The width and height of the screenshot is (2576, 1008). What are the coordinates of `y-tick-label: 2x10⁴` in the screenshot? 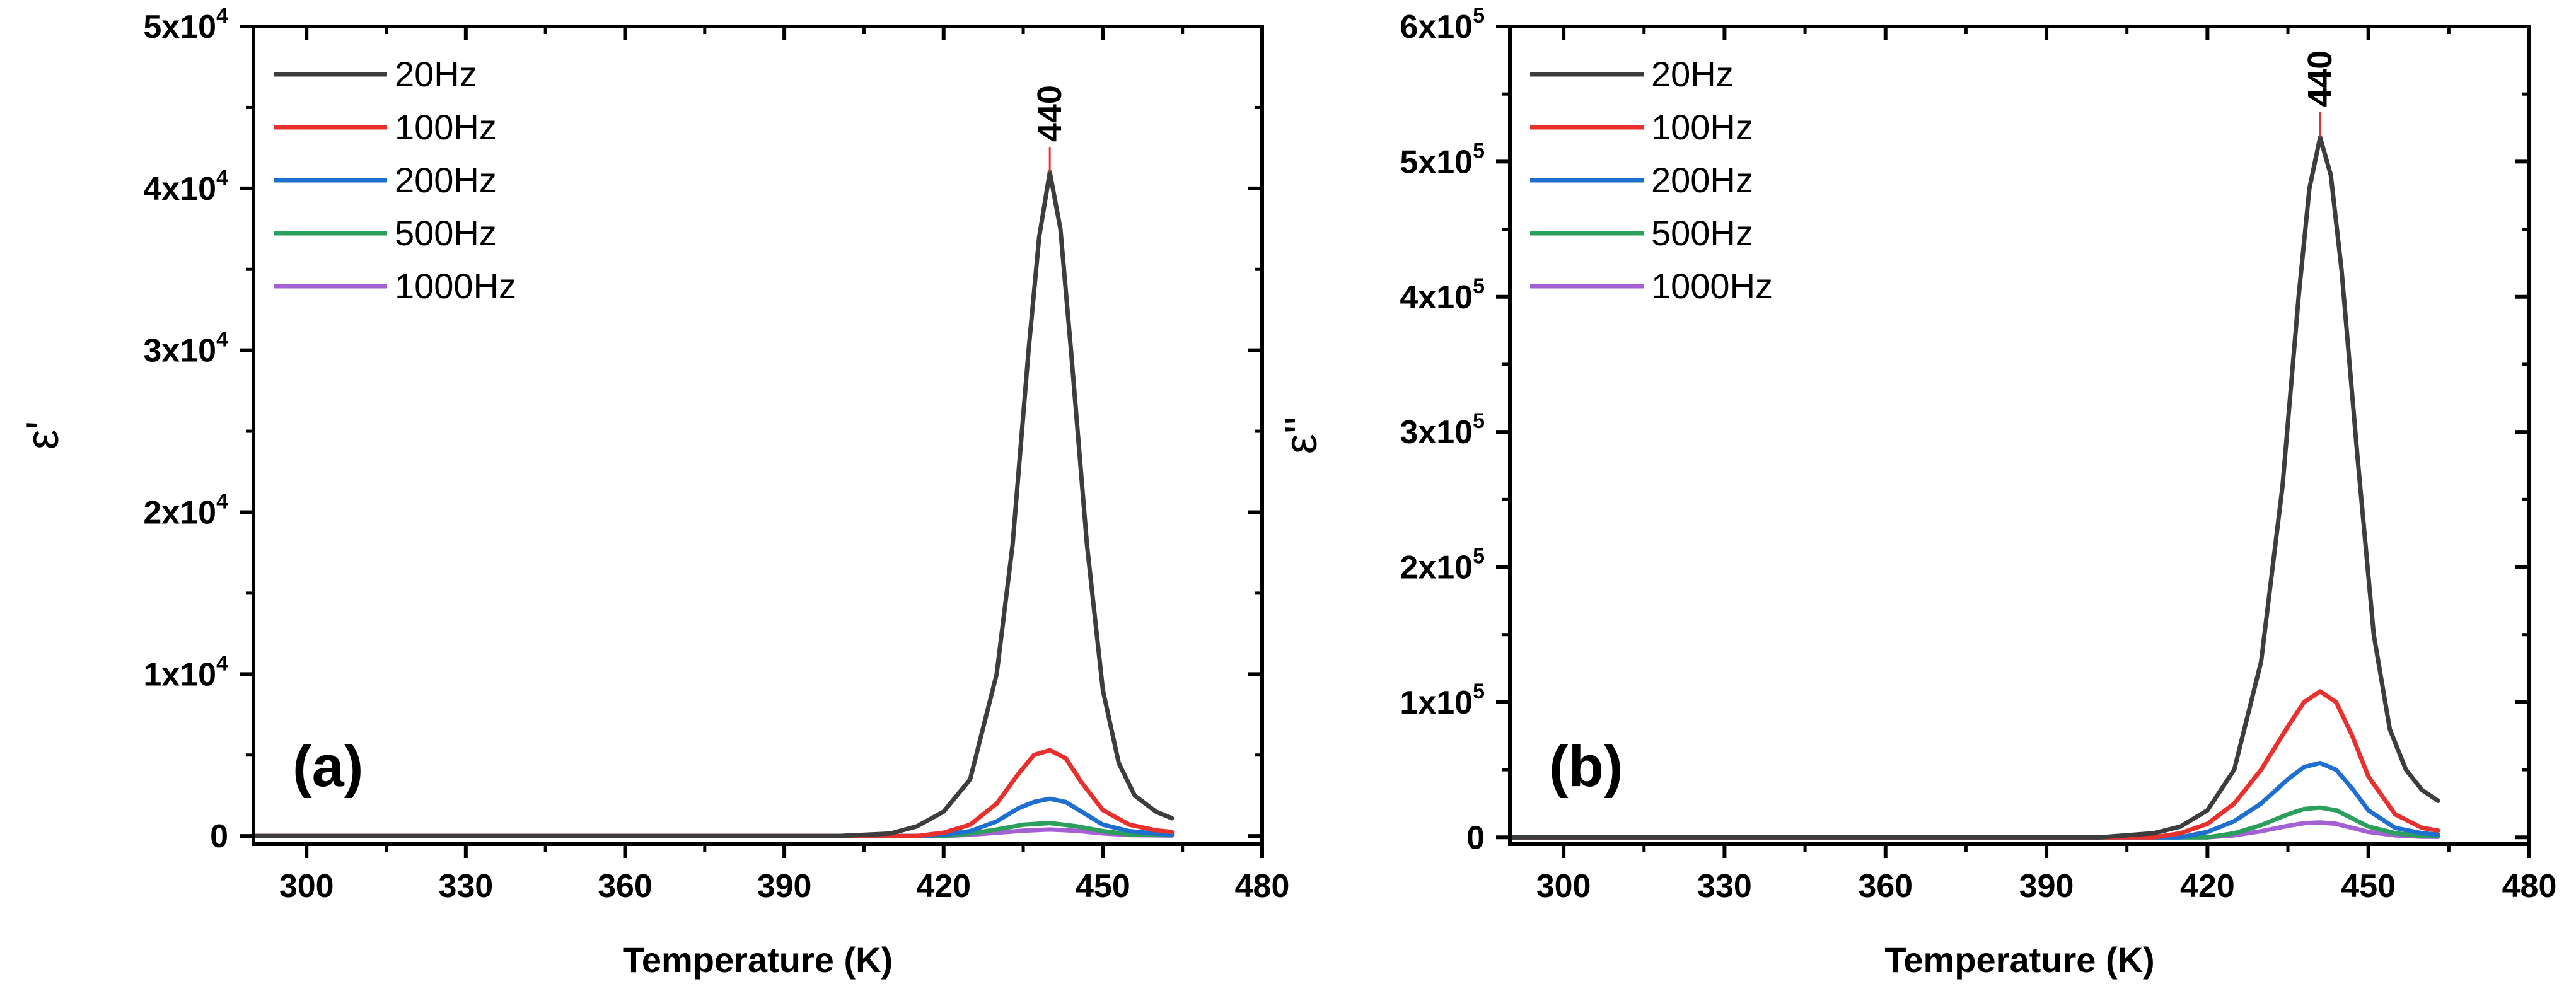 It's located at (185, 510).